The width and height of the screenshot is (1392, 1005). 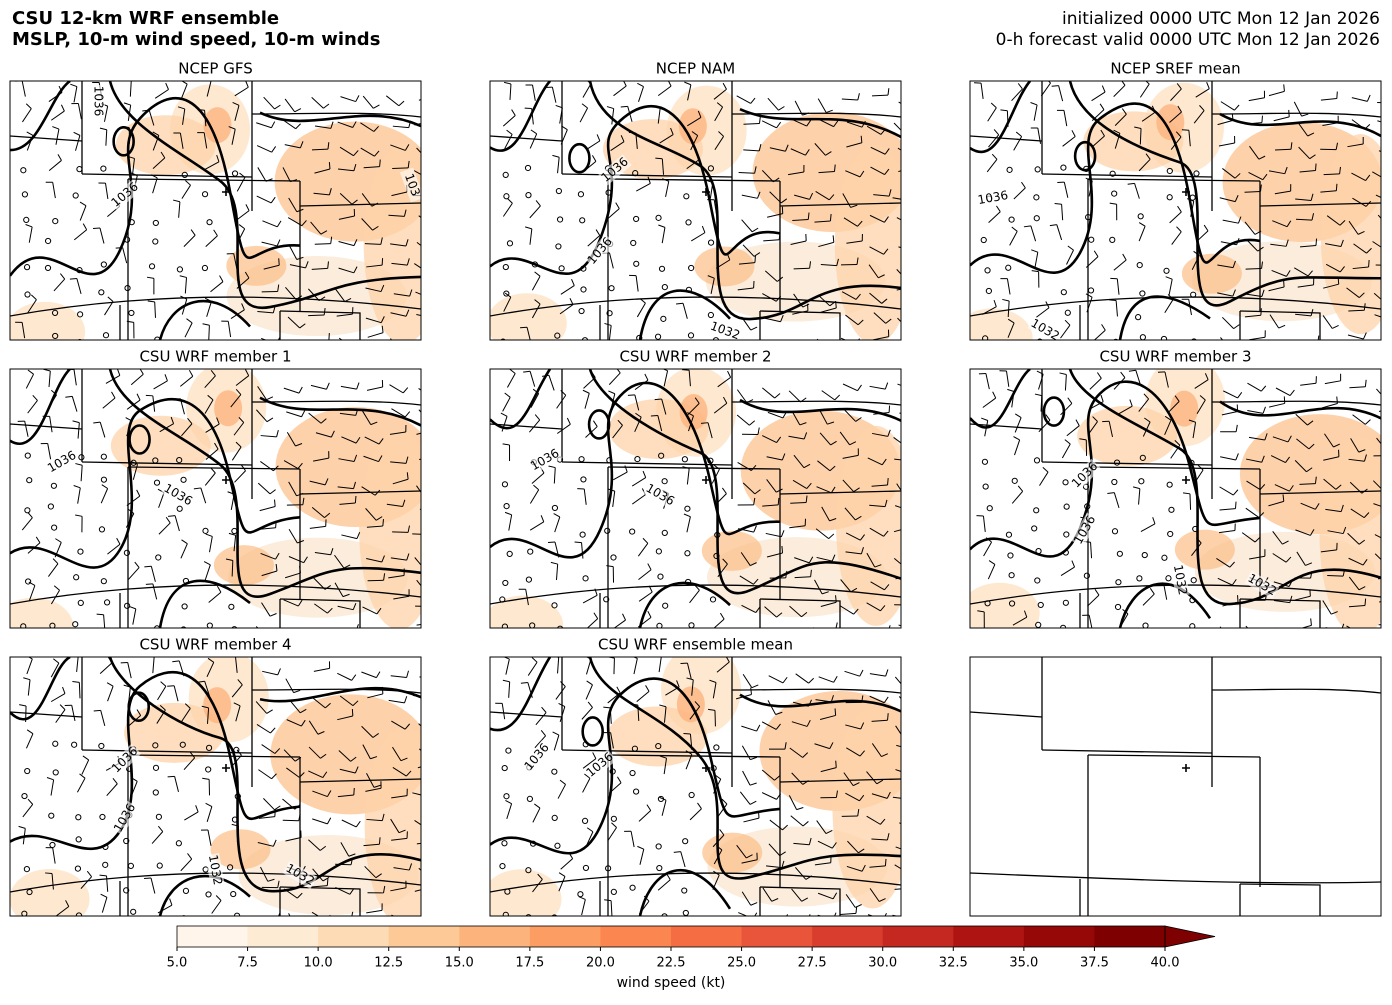 I want to click on colorbar-tick-label: 7.5, so click(x=247, y=963).